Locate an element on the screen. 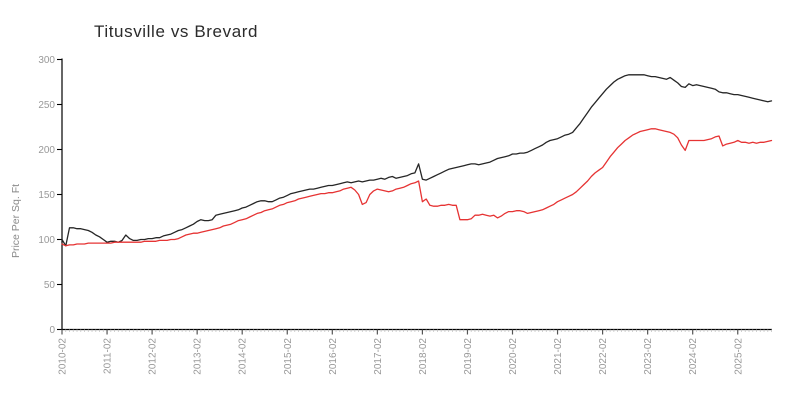 The image size is (800, 400). y-tick-label: 300 is located at coordinates (46, 60).